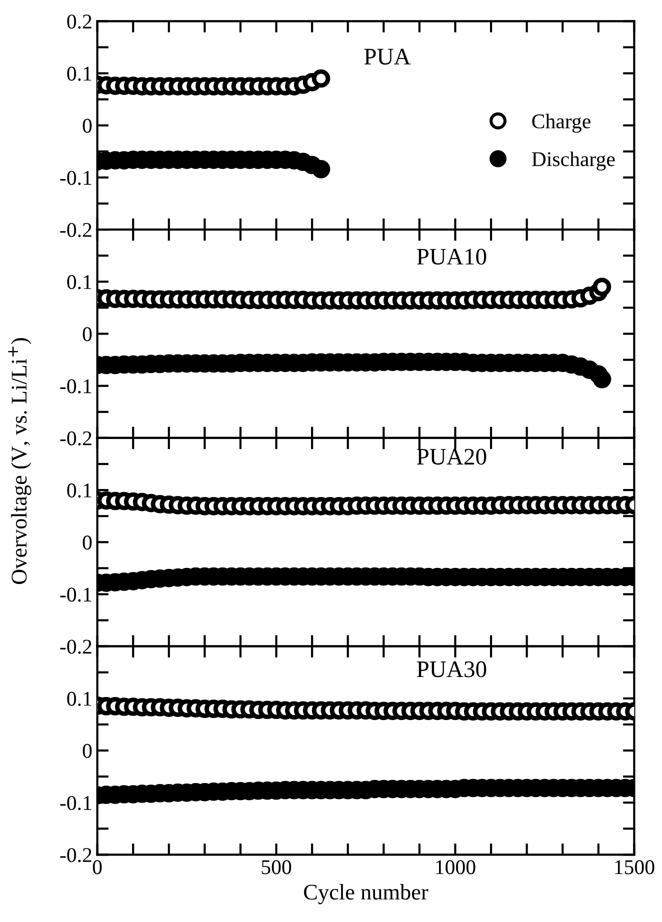  I want to click on x-tick-label: 1500, so click(634, 867).